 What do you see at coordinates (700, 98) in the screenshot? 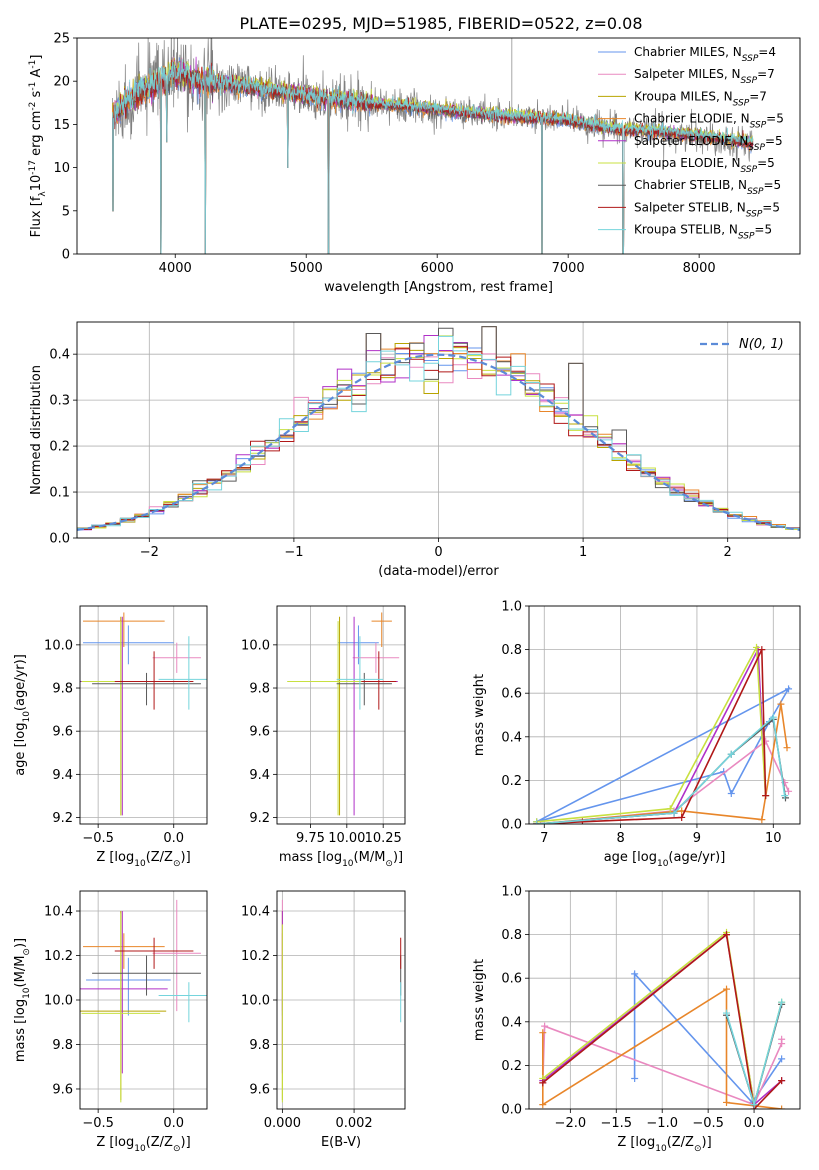
I see `legend-label-kroupa-miles: Kroupa MILES, NSSP=7` at bounding box center [700, 98].